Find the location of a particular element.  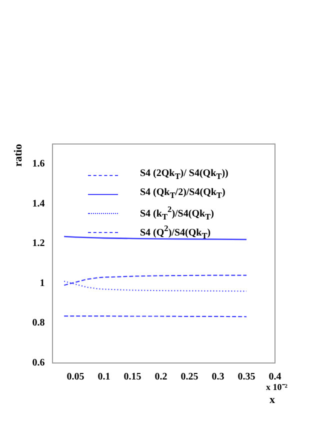

y-tick-label: 1.4 is located at coordinates (38, 204).